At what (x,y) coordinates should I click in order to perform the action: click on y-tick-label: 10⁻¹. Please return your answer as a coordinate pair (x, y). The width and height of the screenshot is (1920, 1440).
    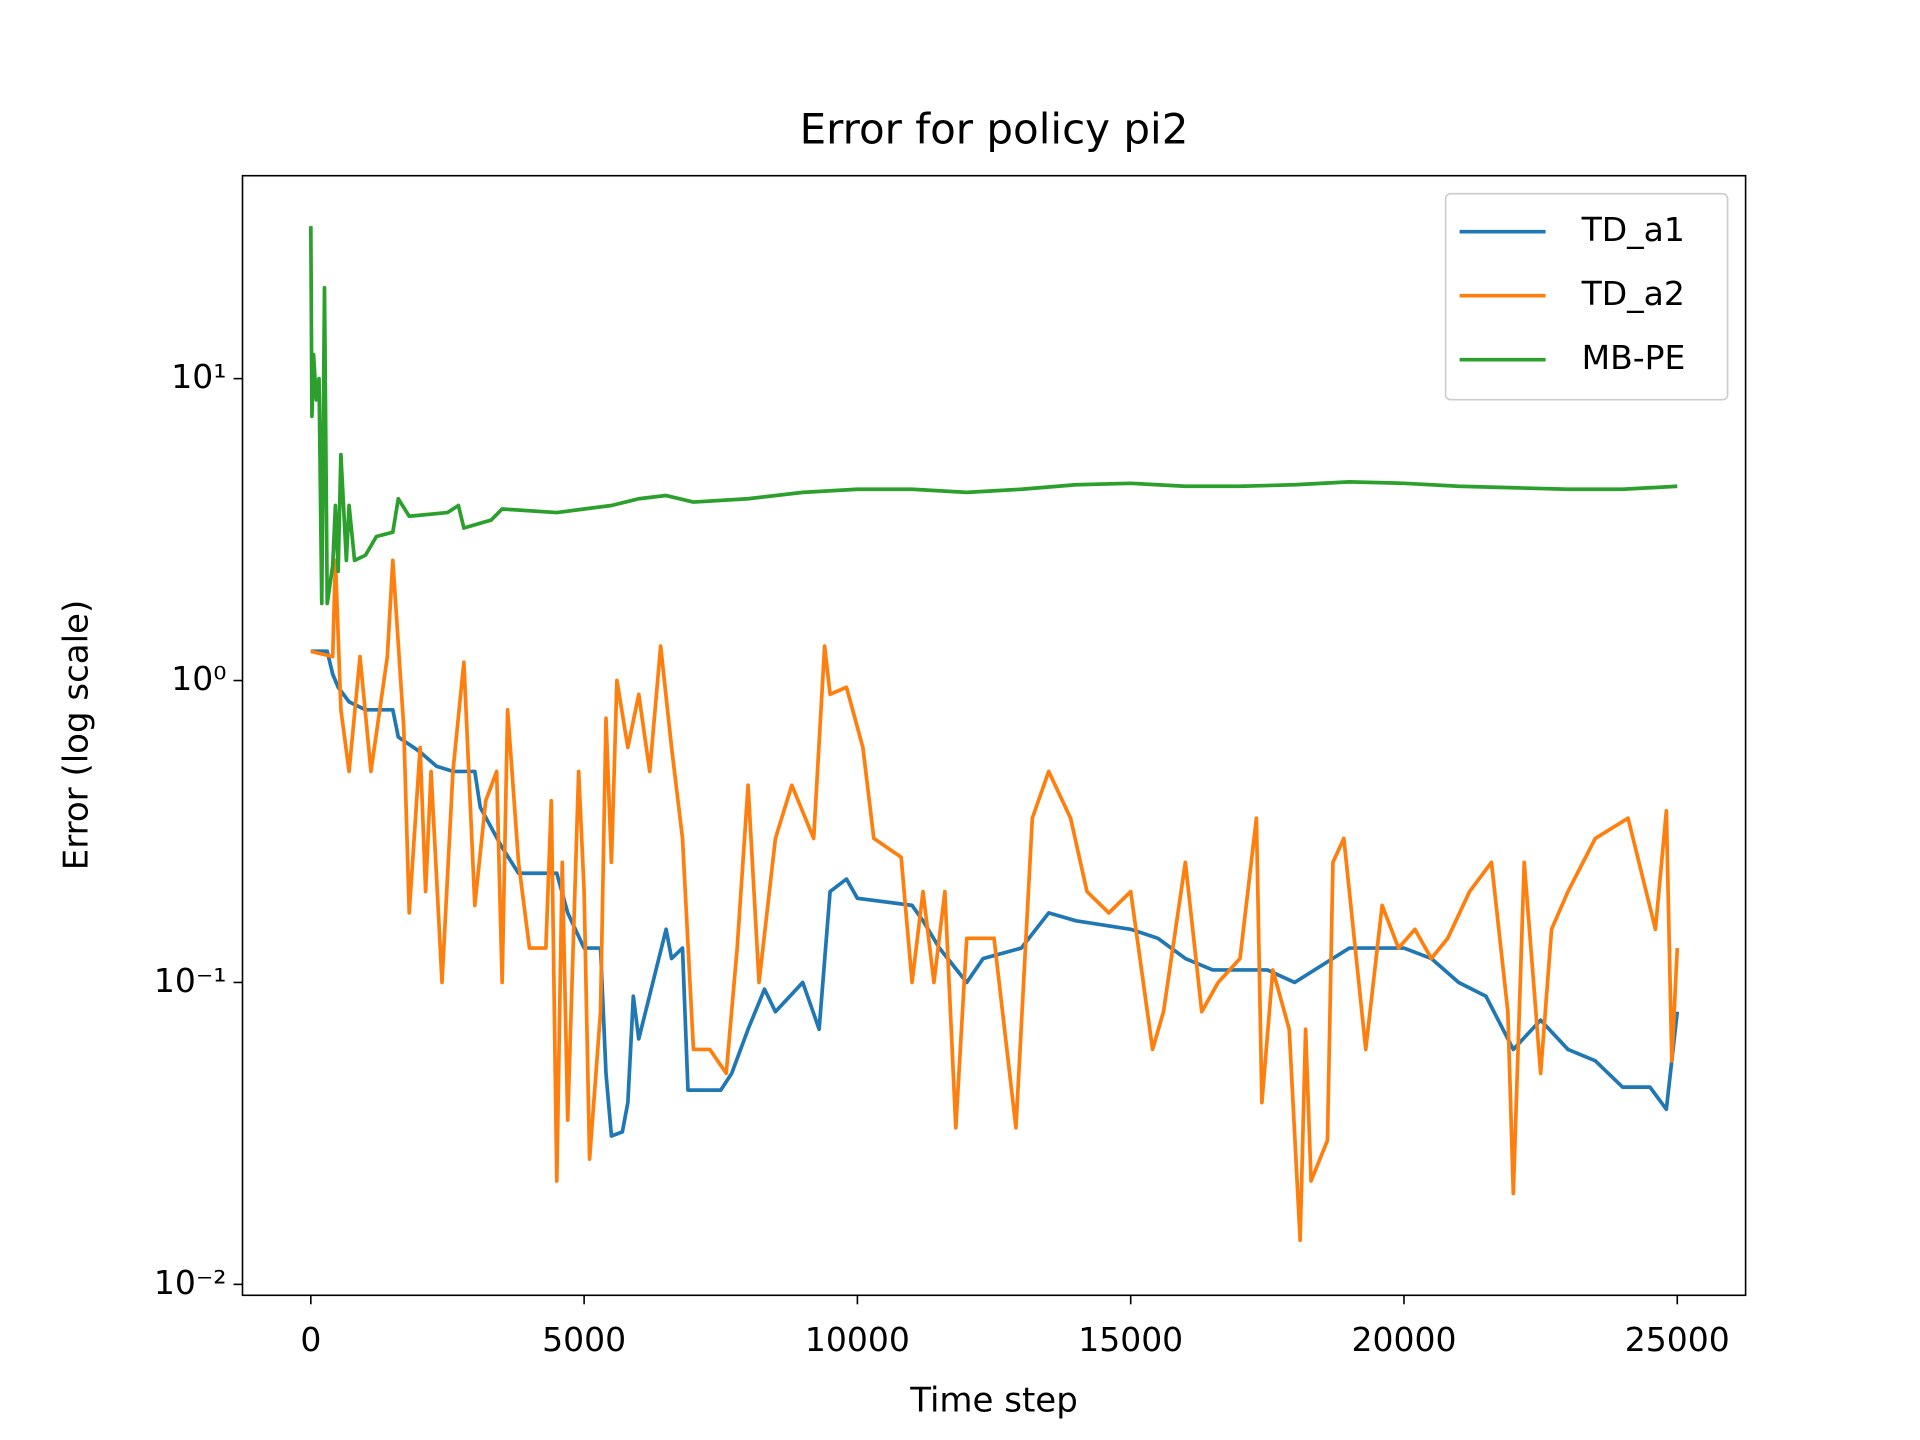
    Looking at the image, I should click on (190, 980).